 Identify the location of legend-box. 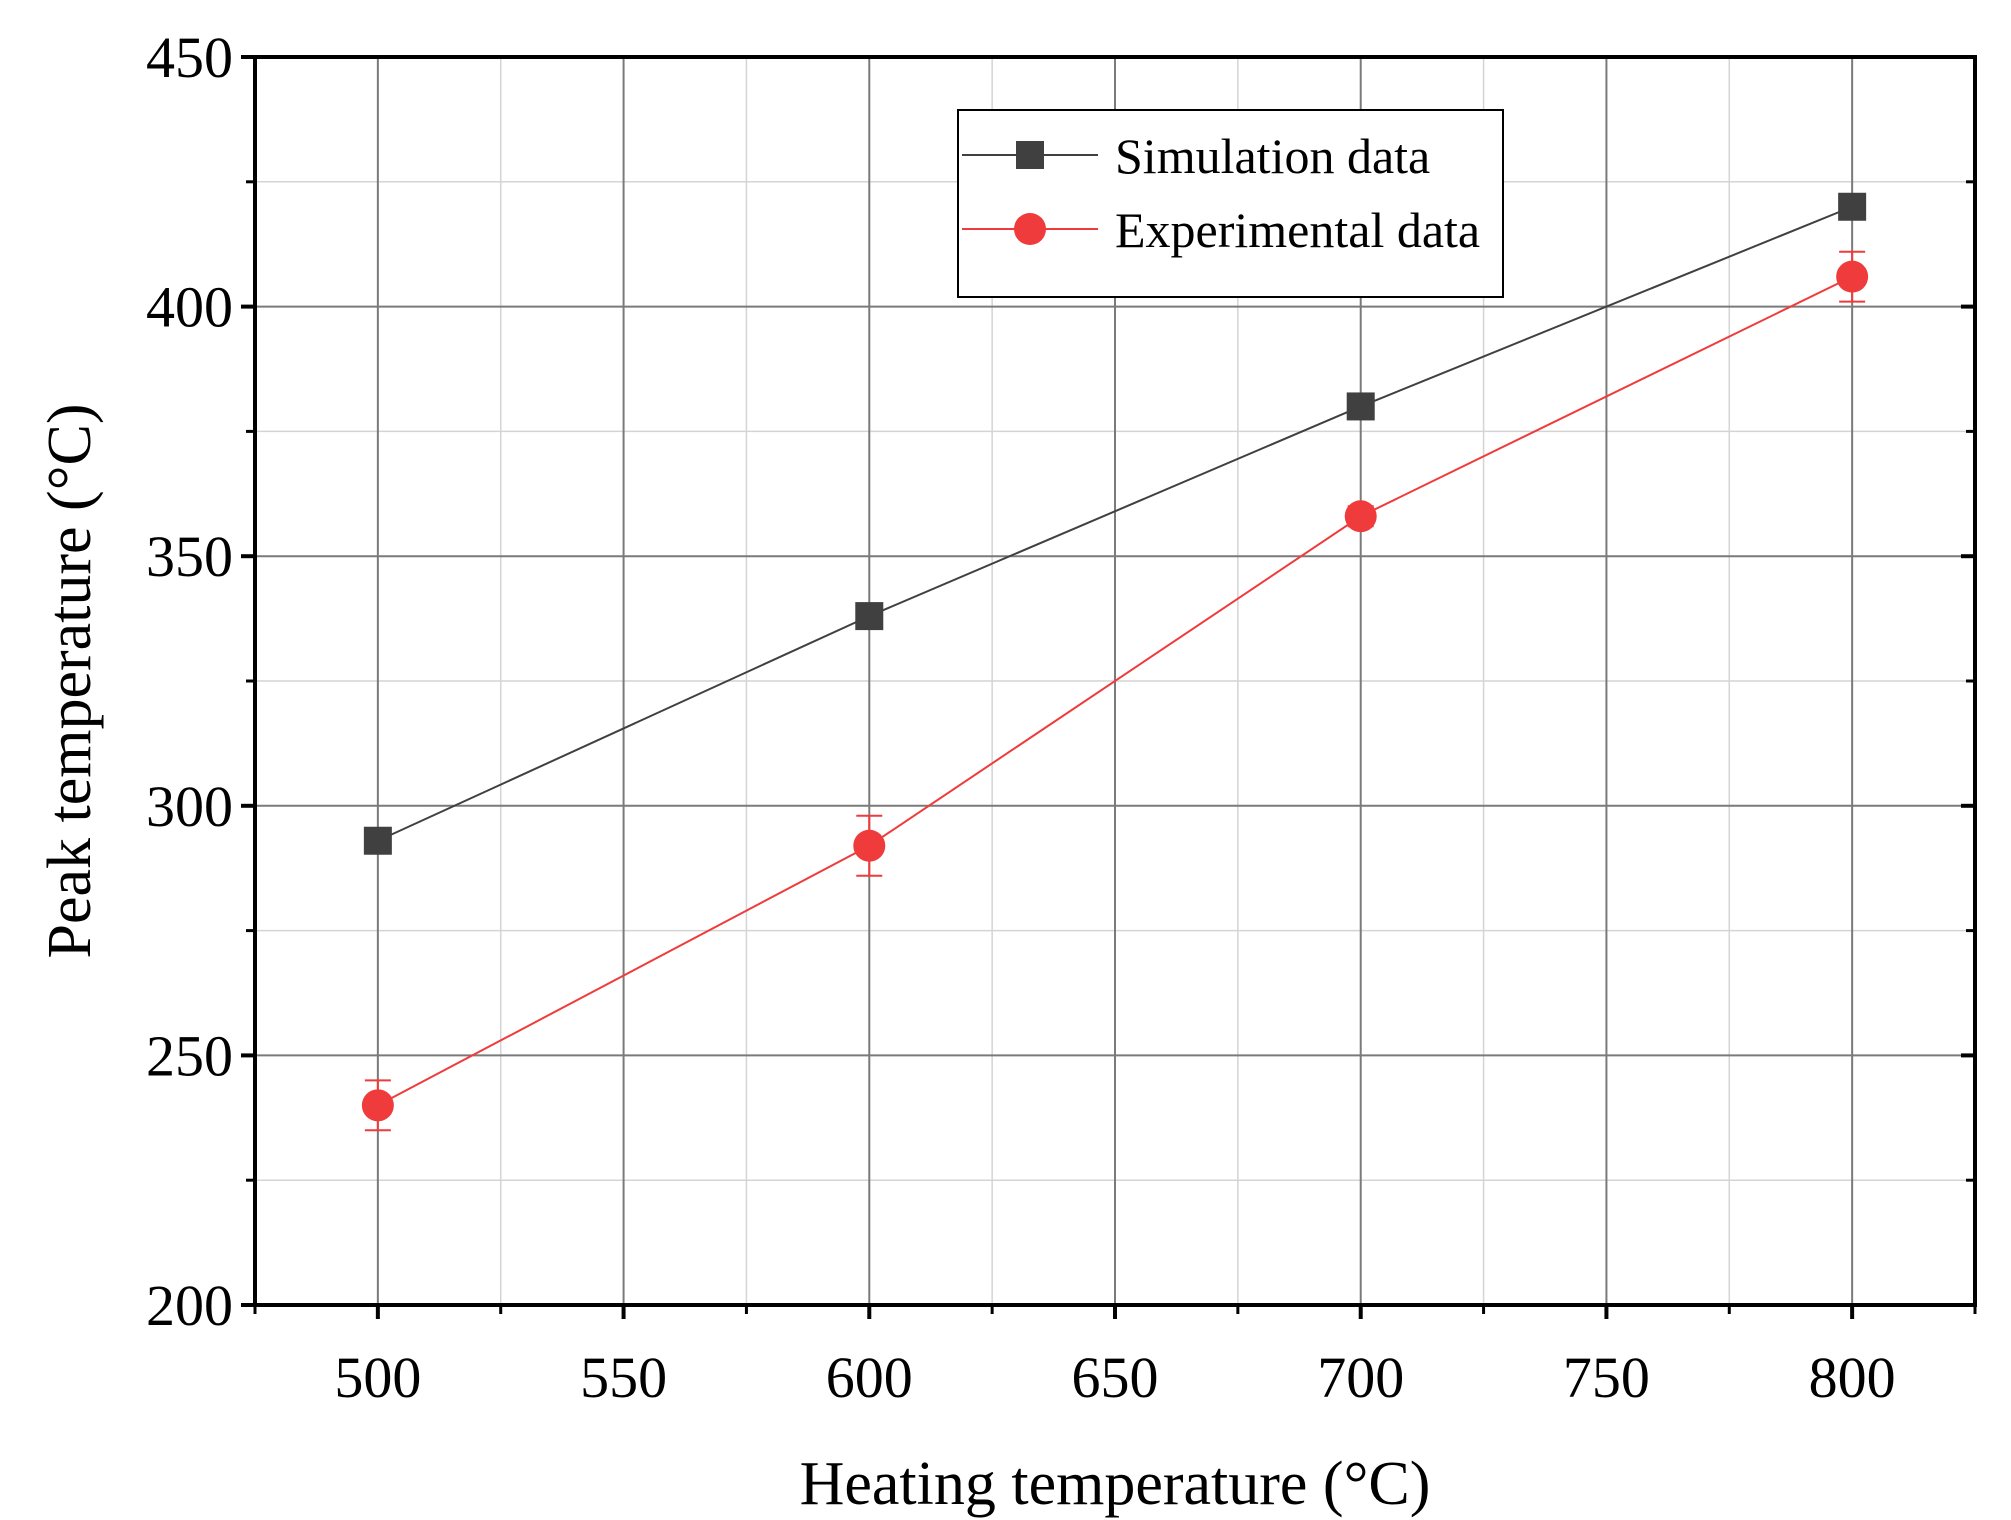
(1230, 203).